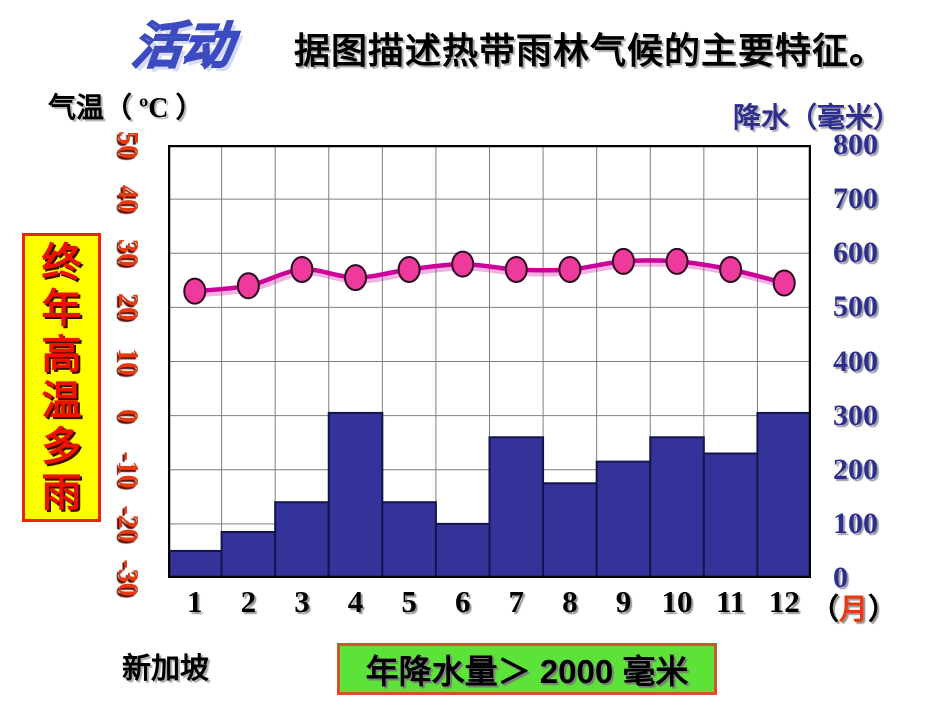  Describe the element at coordinates (127, 199) in the screenshot. I see `temp-tick-label: 40` at that location.